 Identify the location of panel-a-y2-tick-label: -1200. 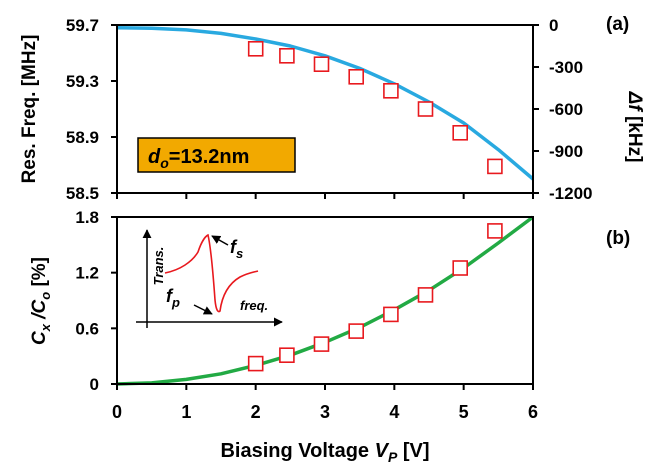
(570, 193).